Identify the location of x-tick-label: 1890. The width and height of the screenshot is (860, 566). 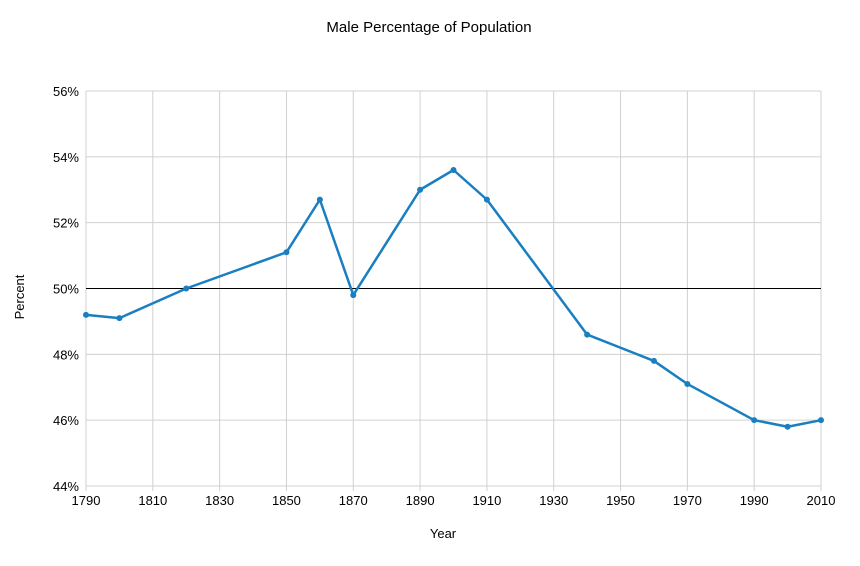
(420, 500).